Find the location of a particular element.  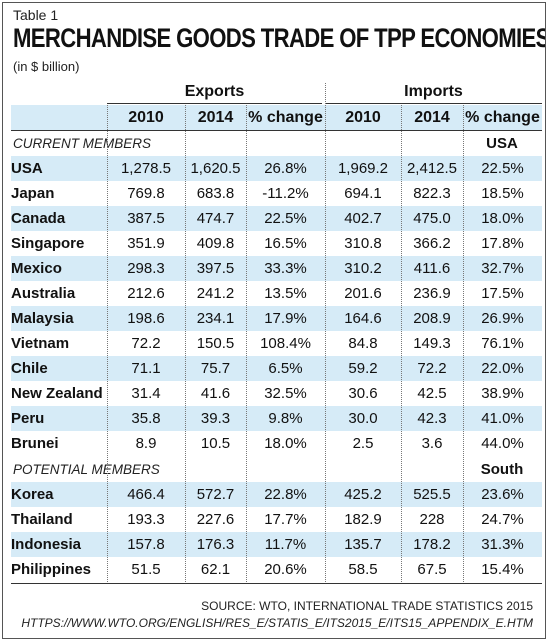

economy-name: Canada is located at coordinates (38, 218).